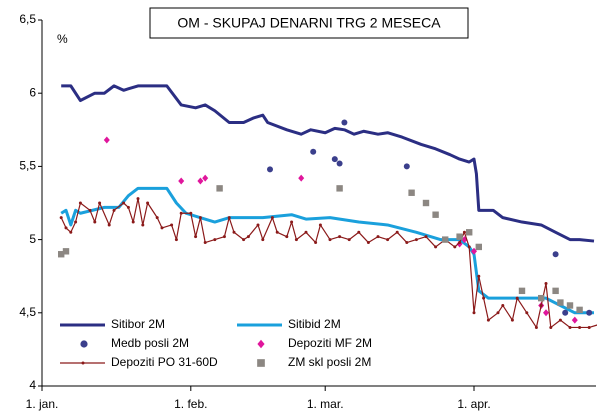  What do you see at coordinates (62, 39) in the screenshot?
I see `y-axis-label: %` at bounding box center [62, 39].